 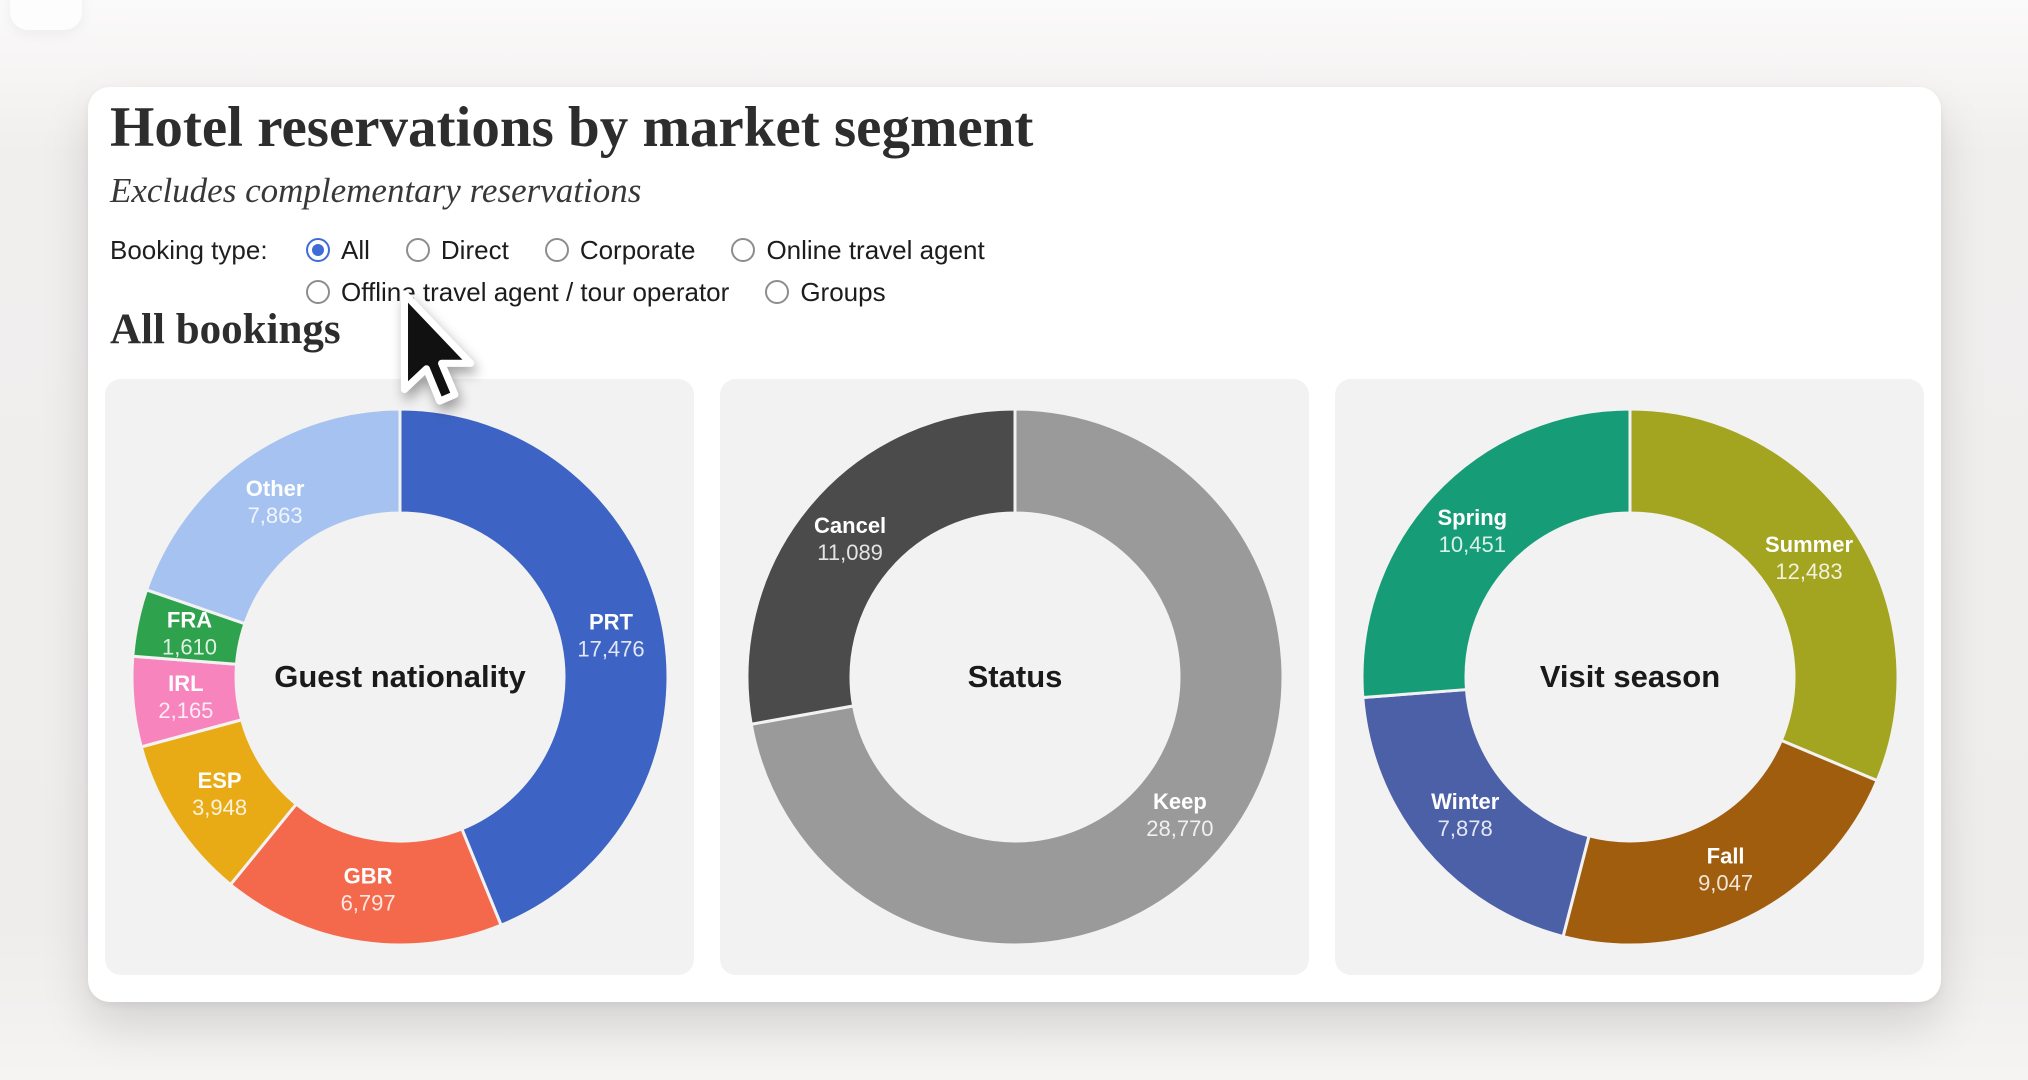 What do you see at coordinates (274, 488) in the screenshot?
I see `segment-label-other: Other` at bounding box center [274, 488].